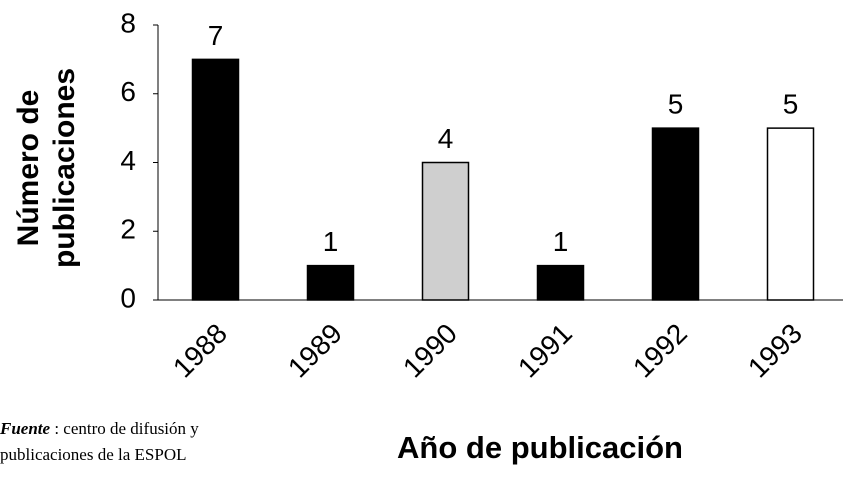 The width and height of the screenshot is (850, 478). What do you see at coordinates (545, 351) in the screenshot?
I see `x-tick-label: 1991` at bounding box center [545, 351].